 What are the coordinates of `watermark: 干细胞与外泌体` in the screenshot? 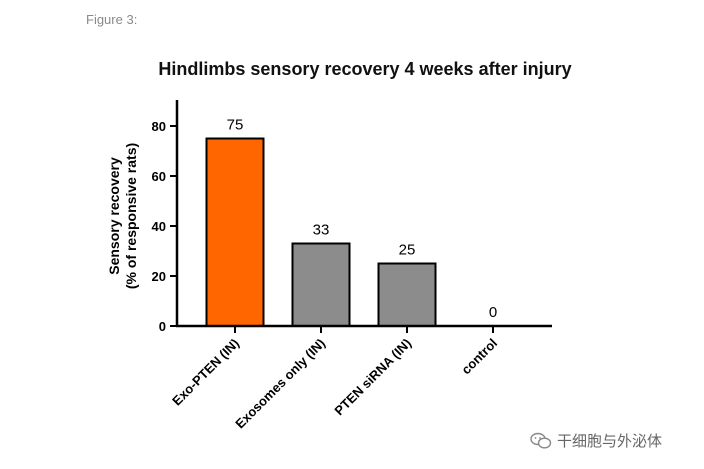 It's located at (596, 440).